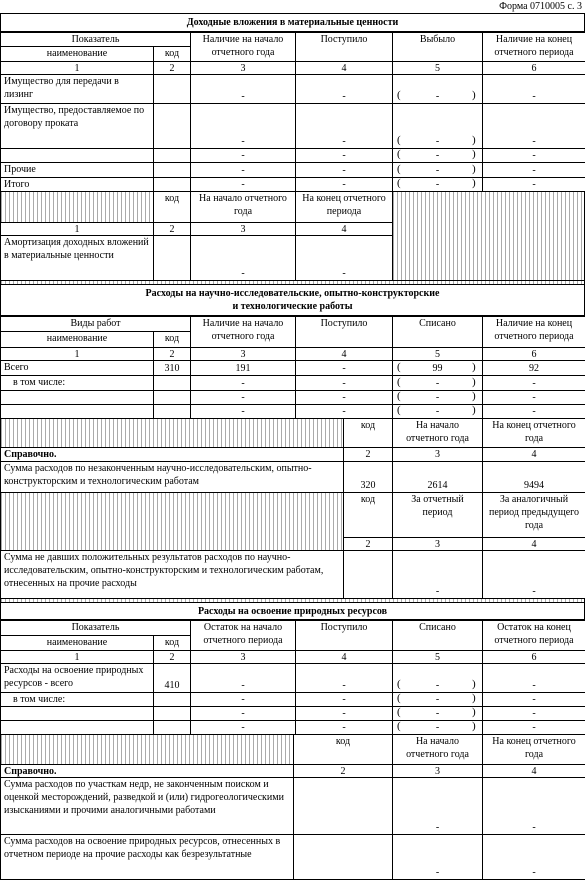 The image size is (585, 880). I want to click on row-name: Прочие, so click(77, 170).